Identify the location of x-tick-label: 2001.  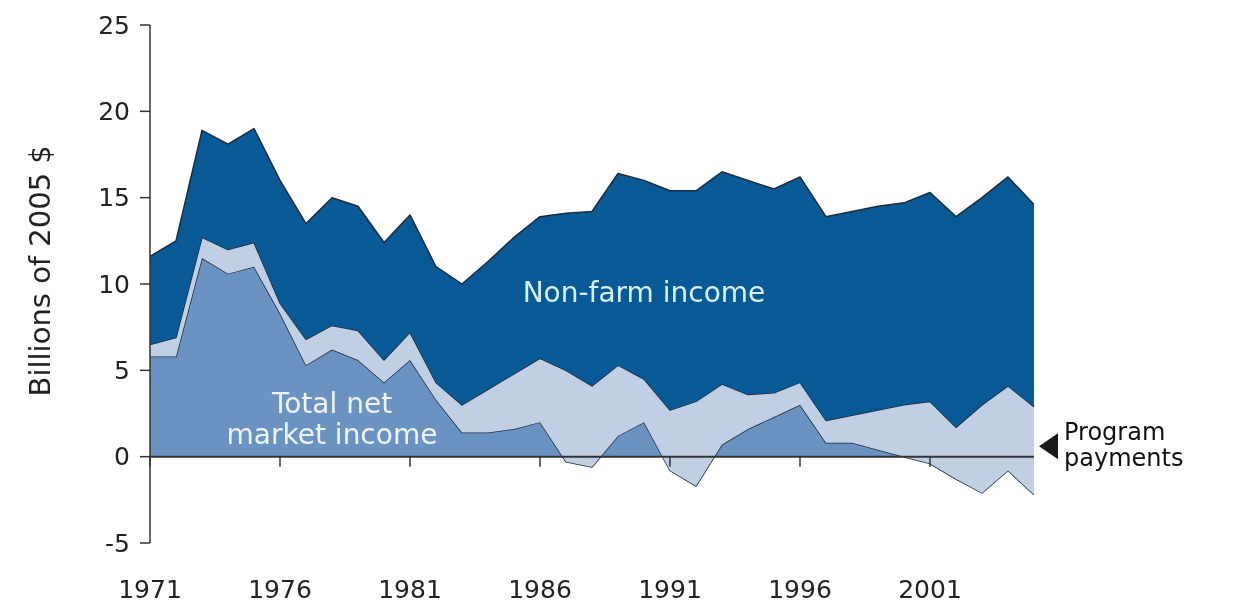
(930, 589).